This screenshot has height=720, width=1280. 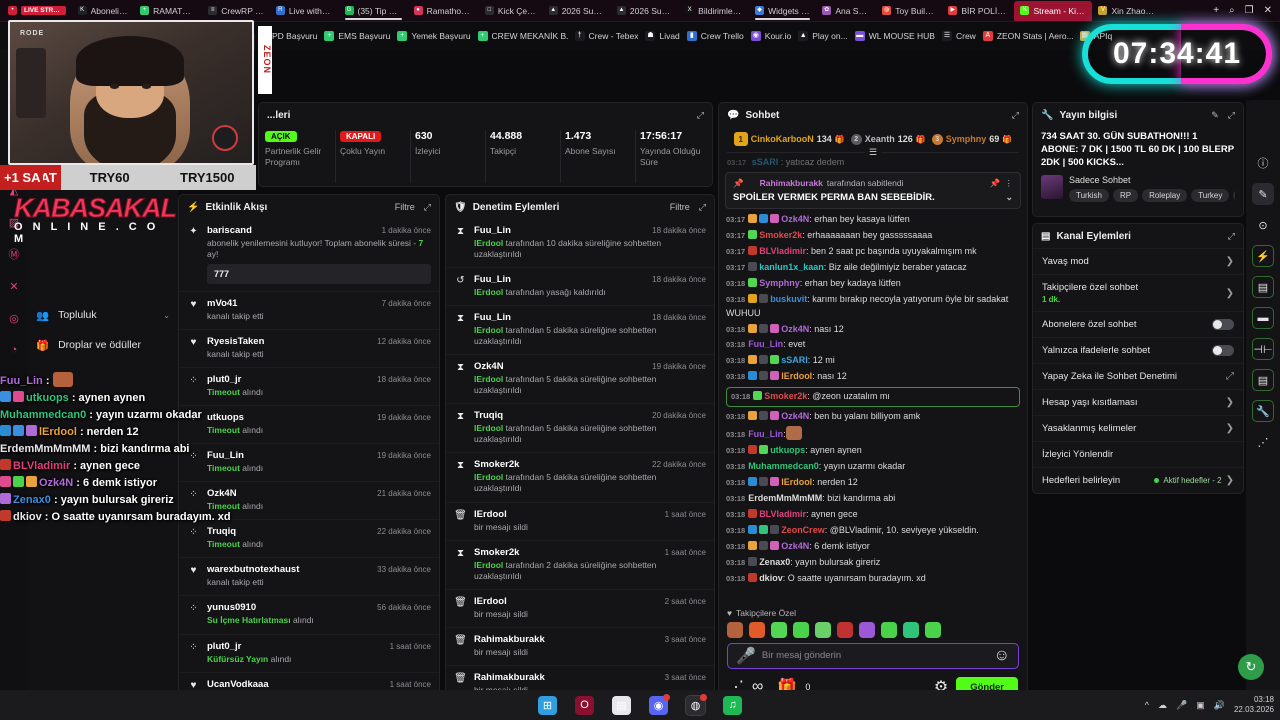 I want to click on chat-input: Bir mesaj gönderin, so click(x=801, y=656).